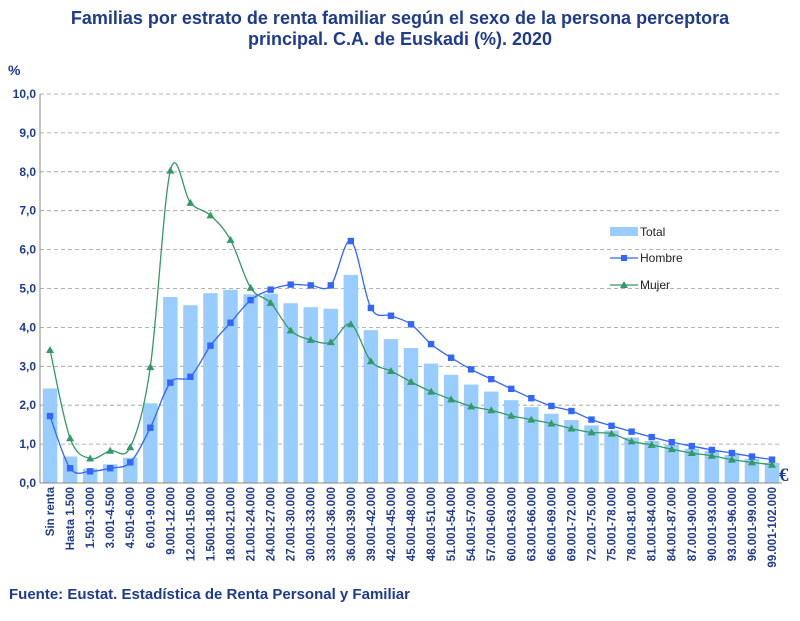  Describe the element at coordinates (27, 289) in the screenshot. I see `y-tick-label: 5,0` at that location.